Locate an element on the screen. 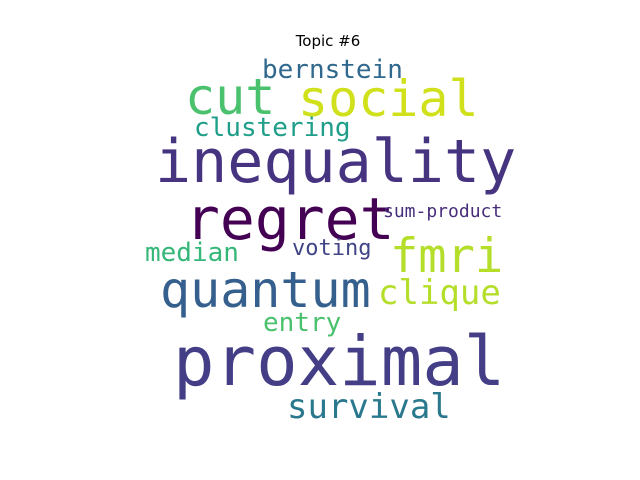 Image resolution: width=640 pixels, height=480 pixels. word-bernstein: bernstein is located at coordinates (332, 70).